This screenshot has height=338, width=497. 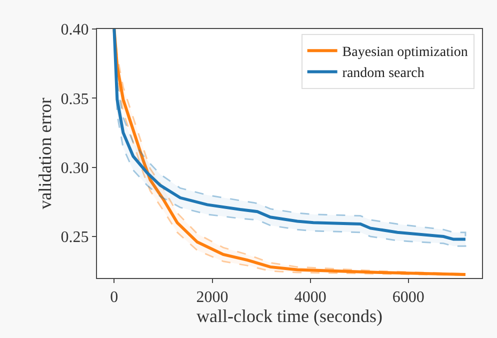 What do you see at coordinates (383, 74) in the screenshot?
I see `legend-label: random search` at bounding box center [383, 74].